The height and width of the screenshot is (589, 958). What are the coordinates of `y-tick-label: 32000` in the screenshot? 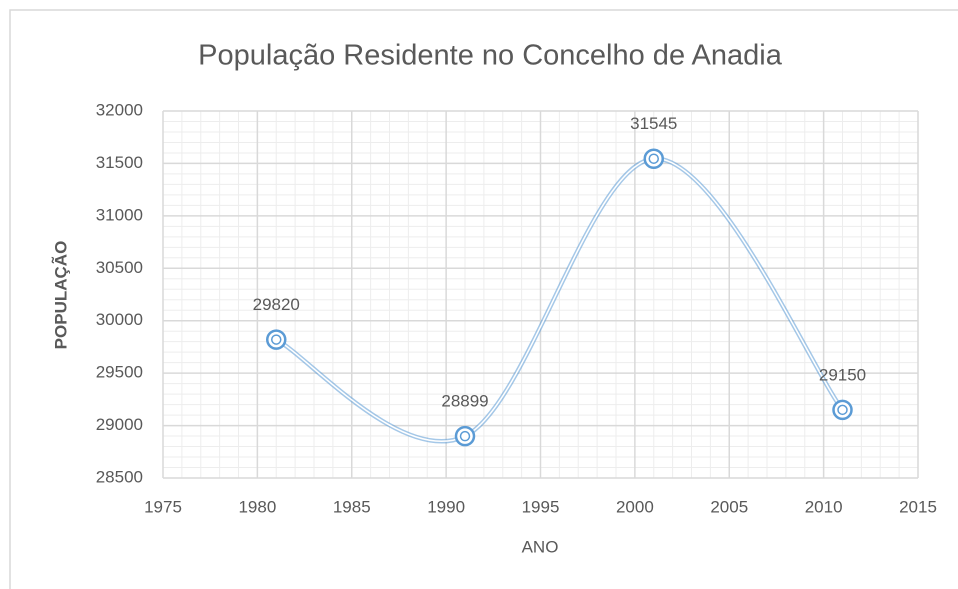 It's located at (119, 109).